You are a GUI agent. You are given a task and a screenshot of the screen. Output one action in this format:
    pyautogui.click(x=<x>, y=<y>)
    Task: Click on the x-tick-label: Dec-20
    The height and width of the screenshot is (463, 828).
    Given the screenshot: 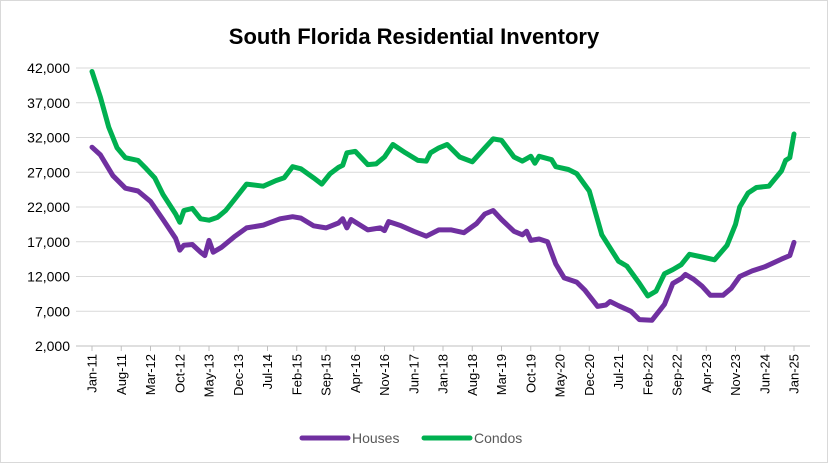 What is the action you would take?
    pyautogui.click(x=589, y=375)
    